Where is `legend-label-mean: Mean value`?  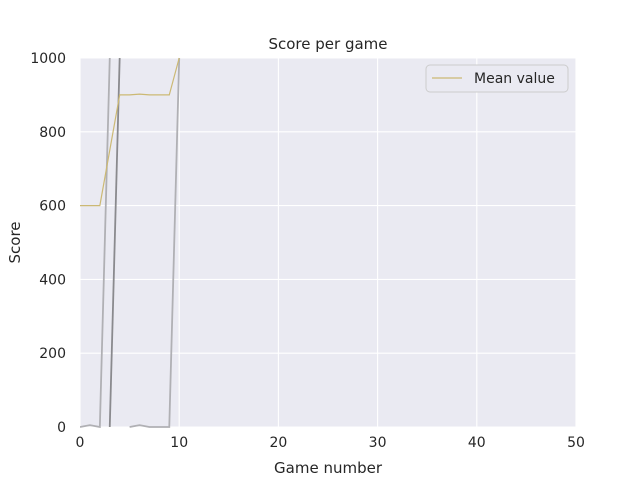 legend-label-mean: Mean value is located at coordinates (514, 79).